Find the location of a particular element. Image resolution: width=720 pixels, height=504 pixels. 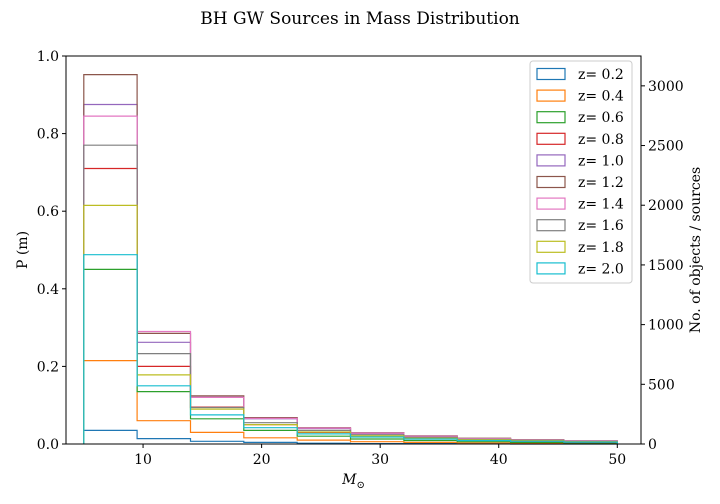

legend-entry-label: z= 1.8 is located at coordinates (601, 248).